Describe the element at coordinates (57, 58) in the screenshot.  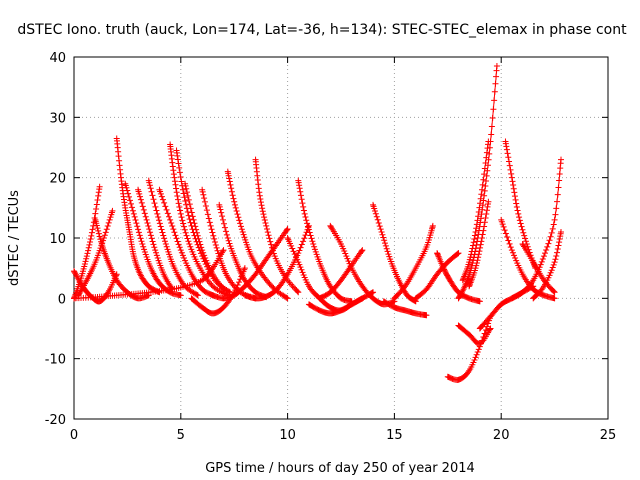
I see `y-tick-label: 40` at that location.